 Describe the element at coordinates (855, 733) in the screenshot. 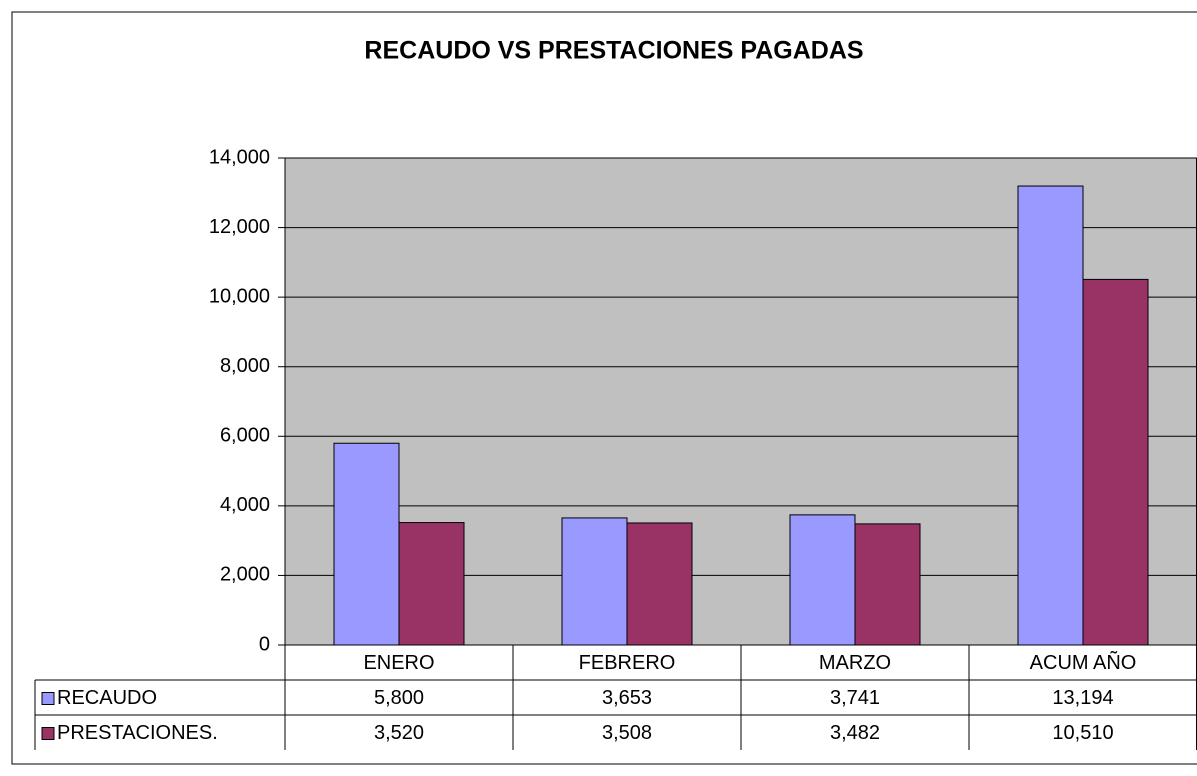

I see `data-label: 3,482` at that location.